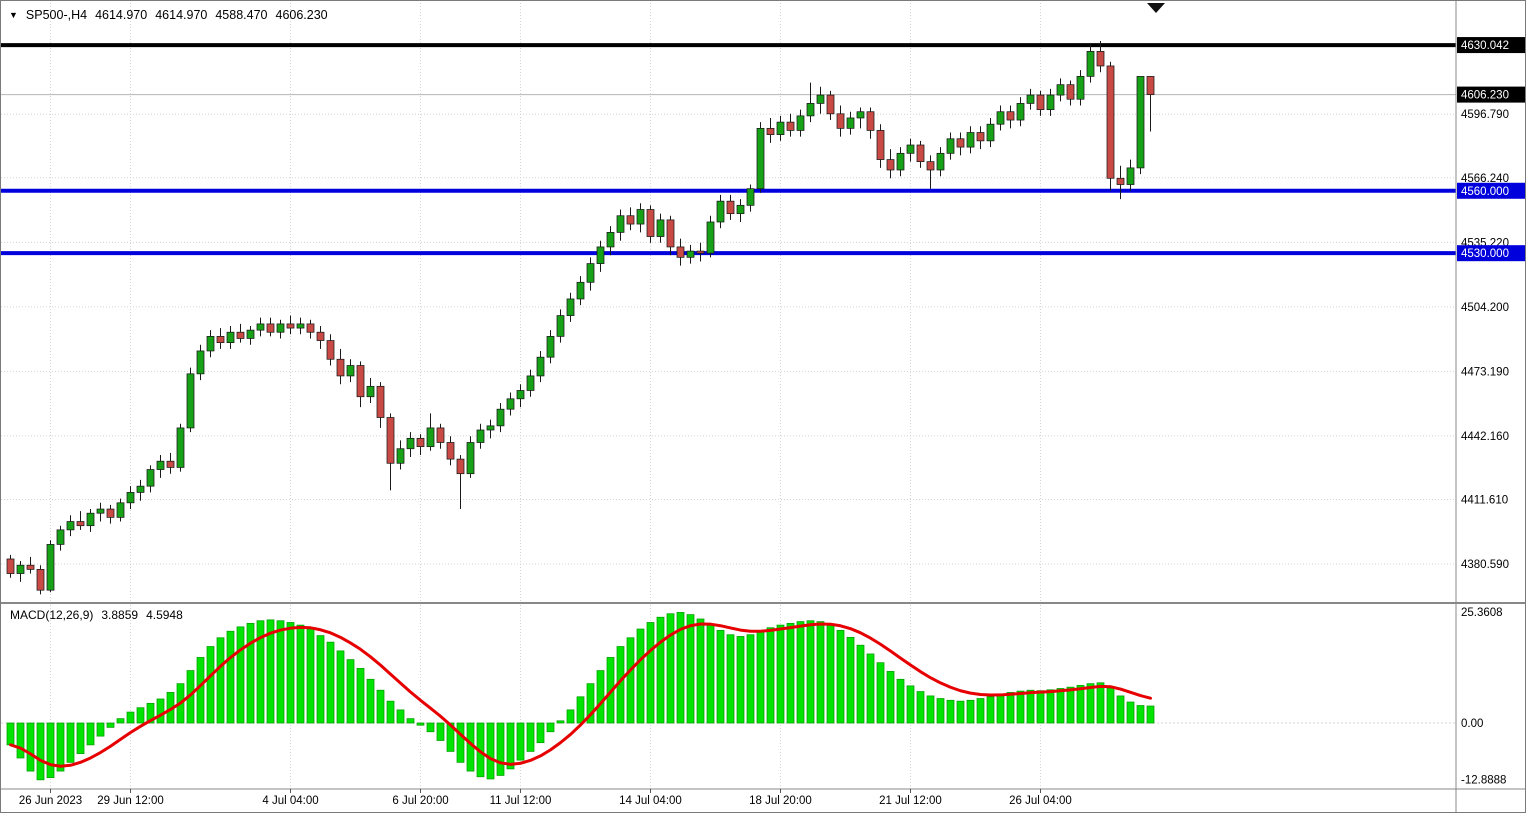 The image size is (1526, 813). Describe the element at coordinates (1484, 500) in the screenshot. I see `svg-text: 4411.610` at that location.